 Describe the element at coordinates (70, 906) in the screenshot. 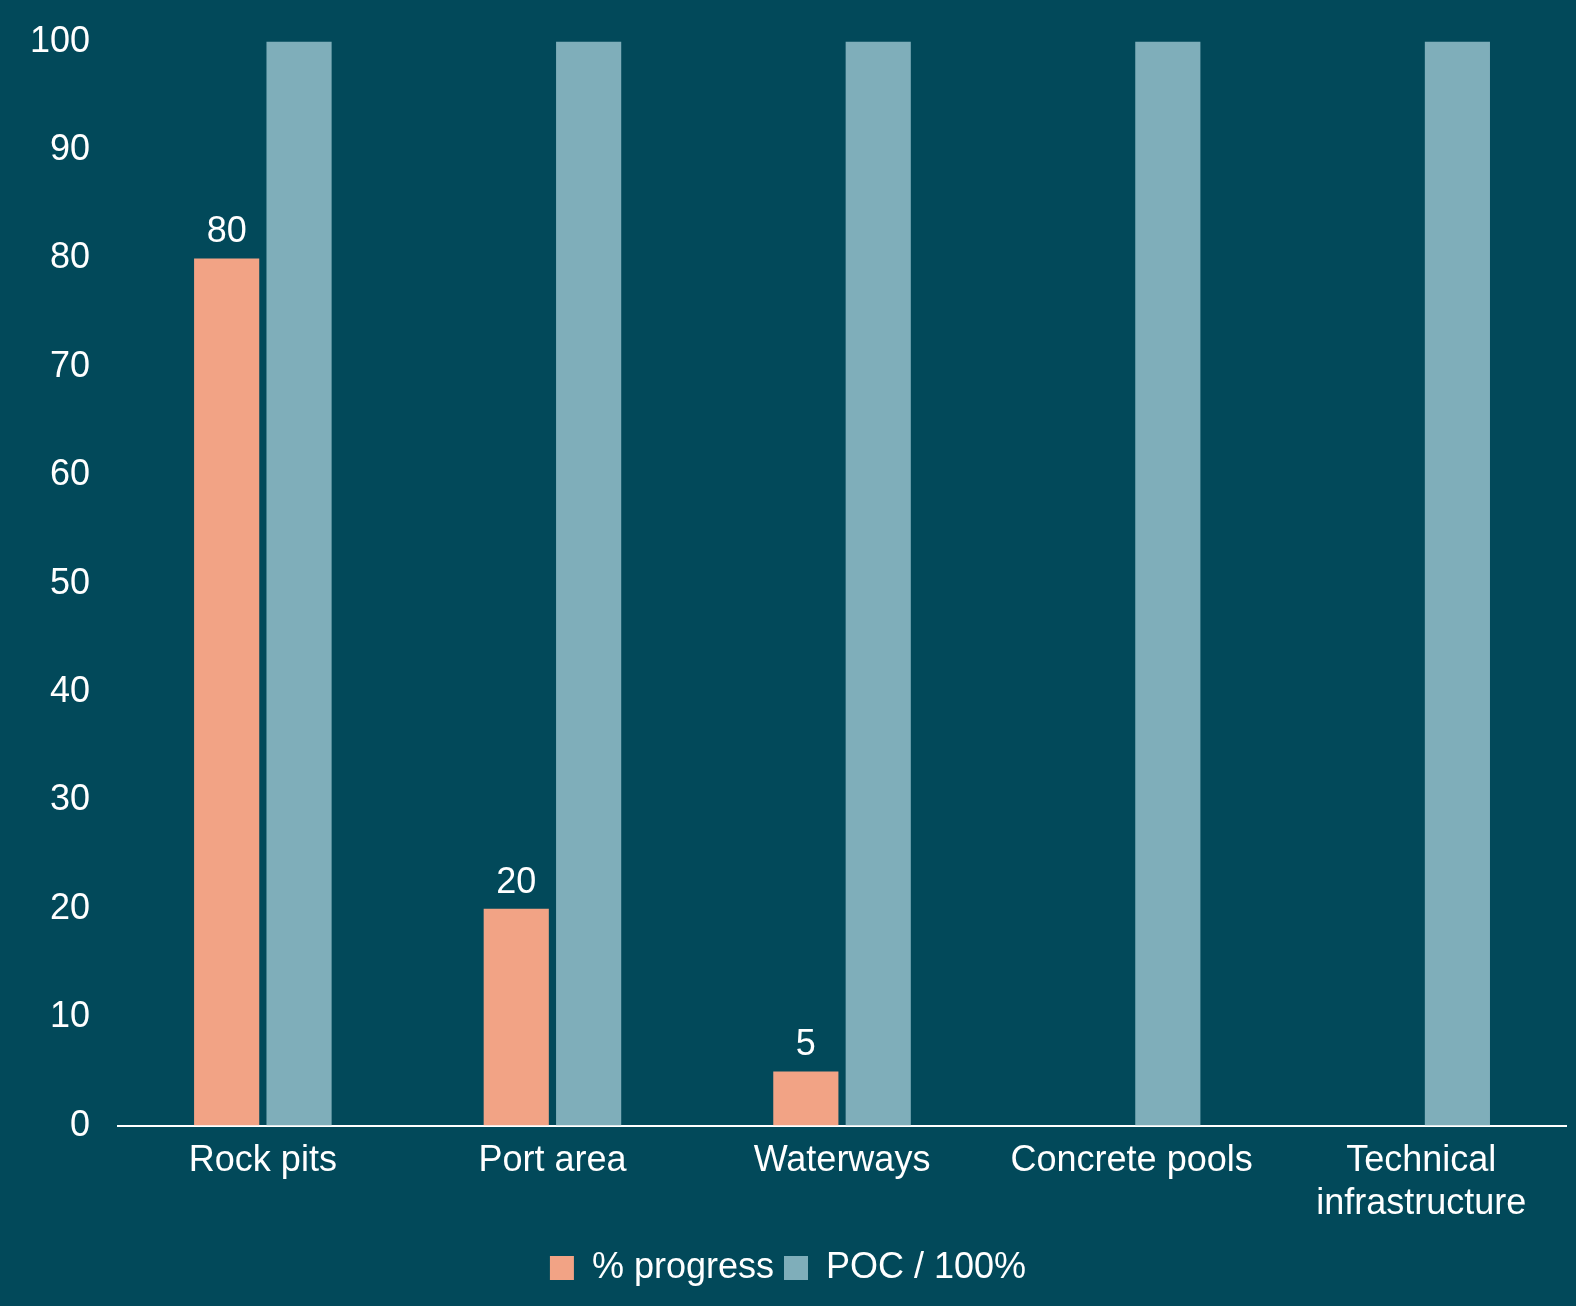

I see `y-tick-label: 20` at that location.